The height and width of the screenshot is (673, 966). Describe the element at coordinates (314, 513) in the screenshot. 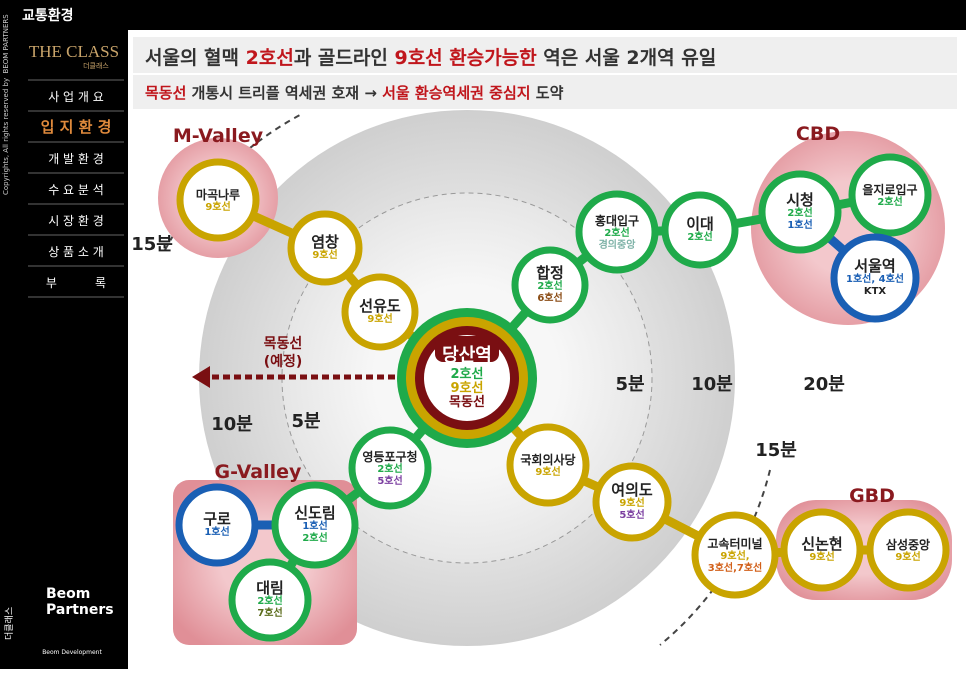

I see `station-name: 신도림` at that location.